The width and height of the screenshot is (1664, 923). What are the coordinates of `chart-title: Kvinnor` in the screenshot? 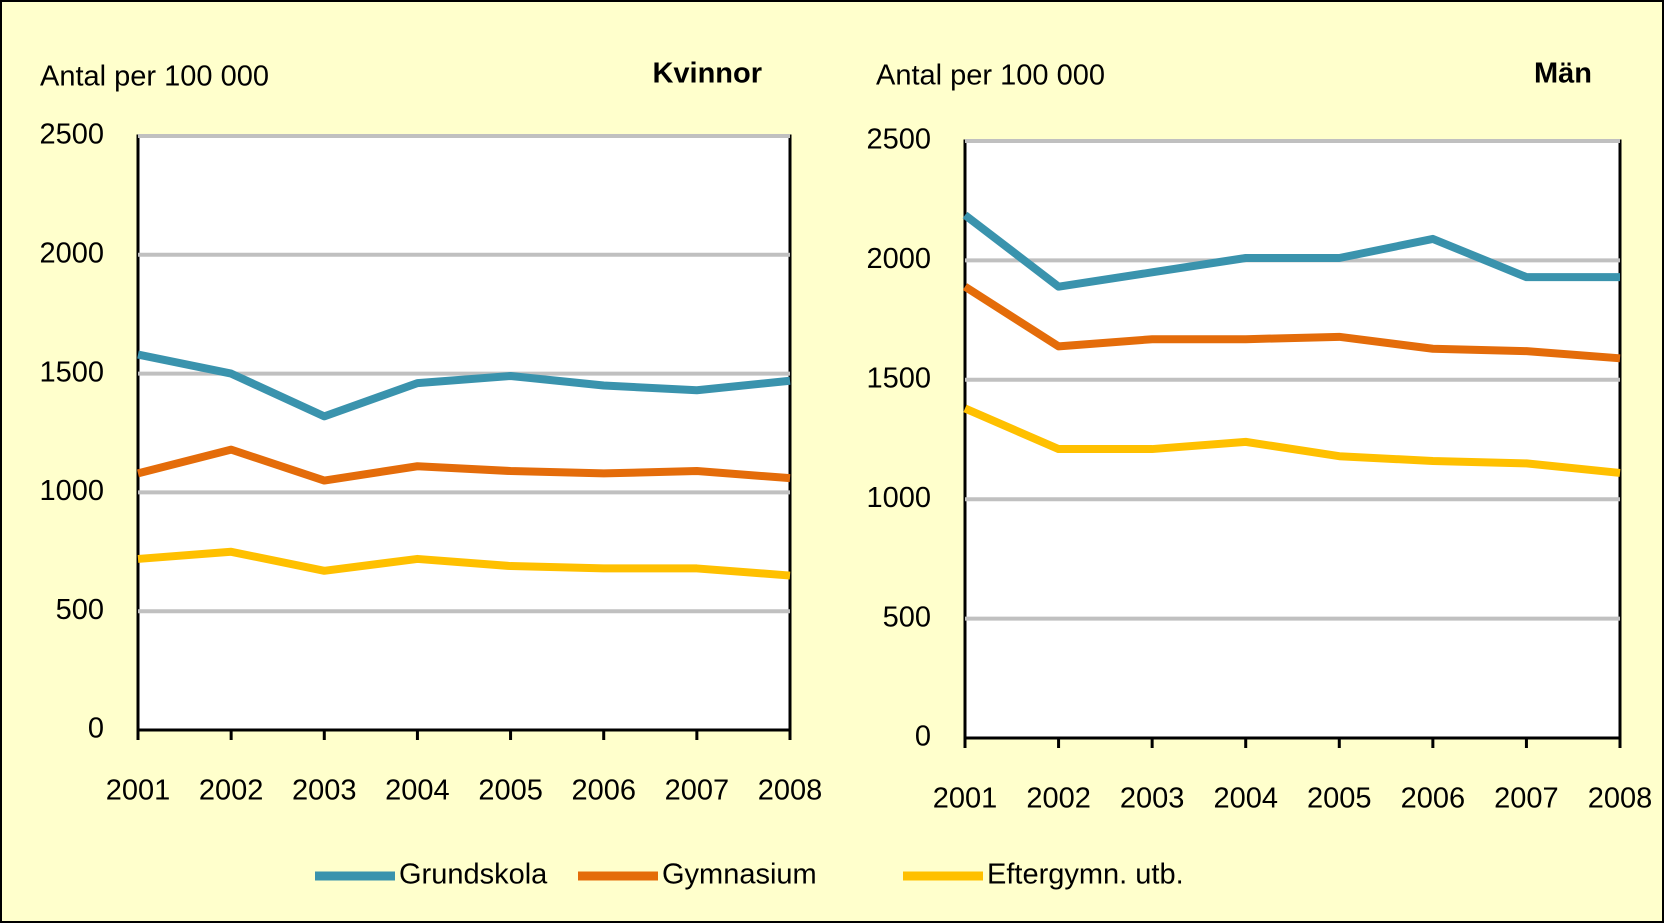 It's located at (707, 74).